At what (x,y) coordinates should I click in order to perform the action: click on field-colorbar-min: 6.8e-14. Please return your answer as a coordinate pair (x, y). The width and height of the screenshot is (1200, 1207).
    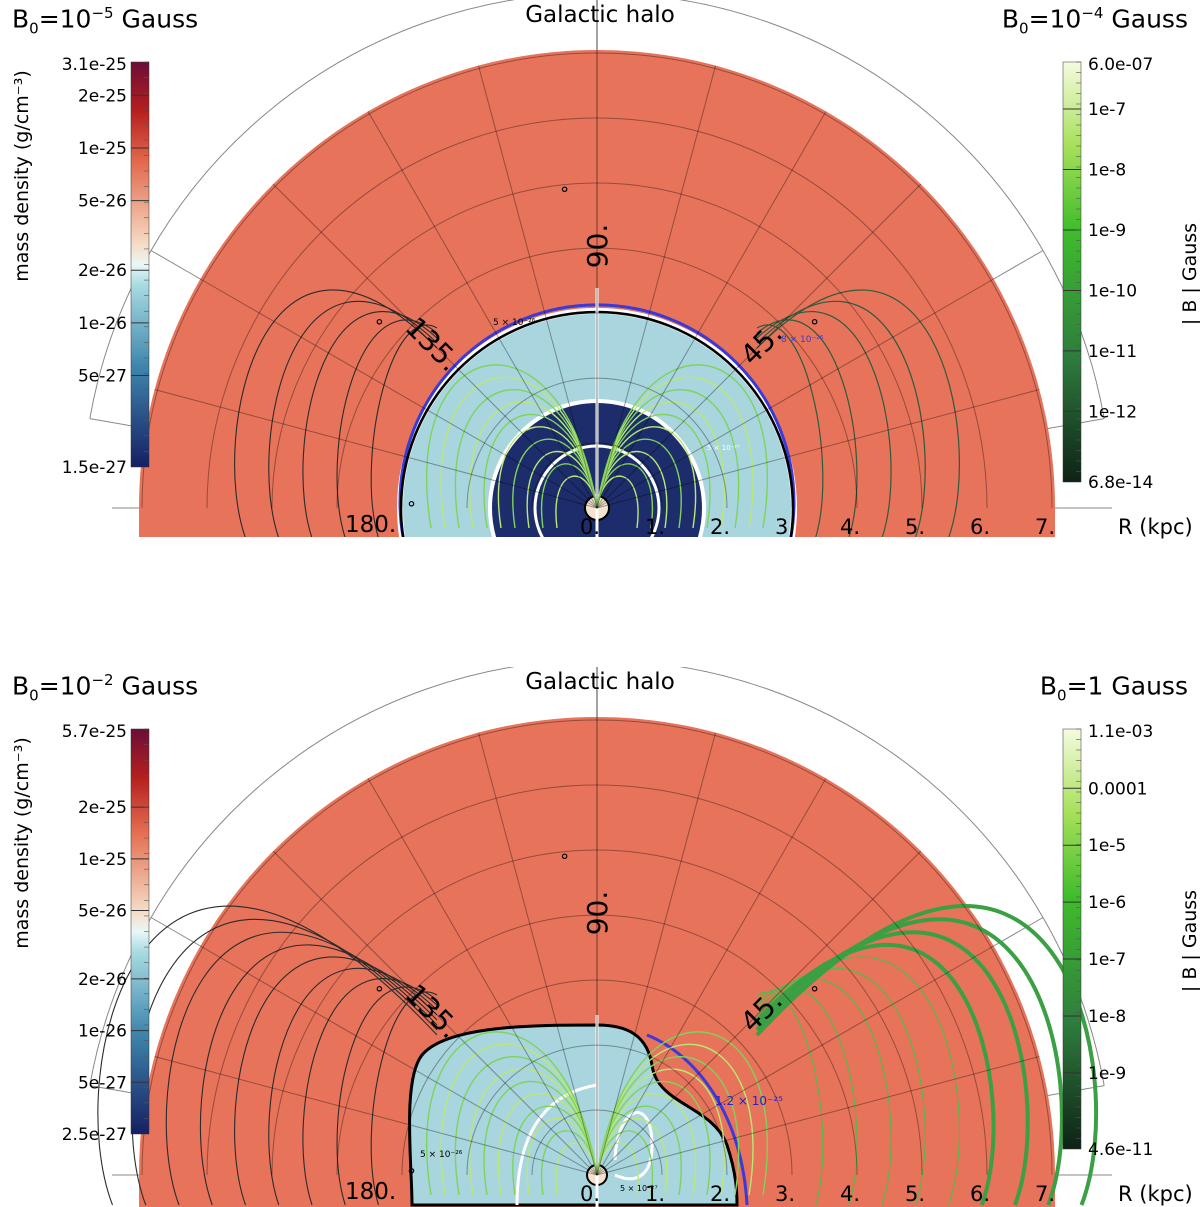
    Looking at the image, I should click on (1120, 483).